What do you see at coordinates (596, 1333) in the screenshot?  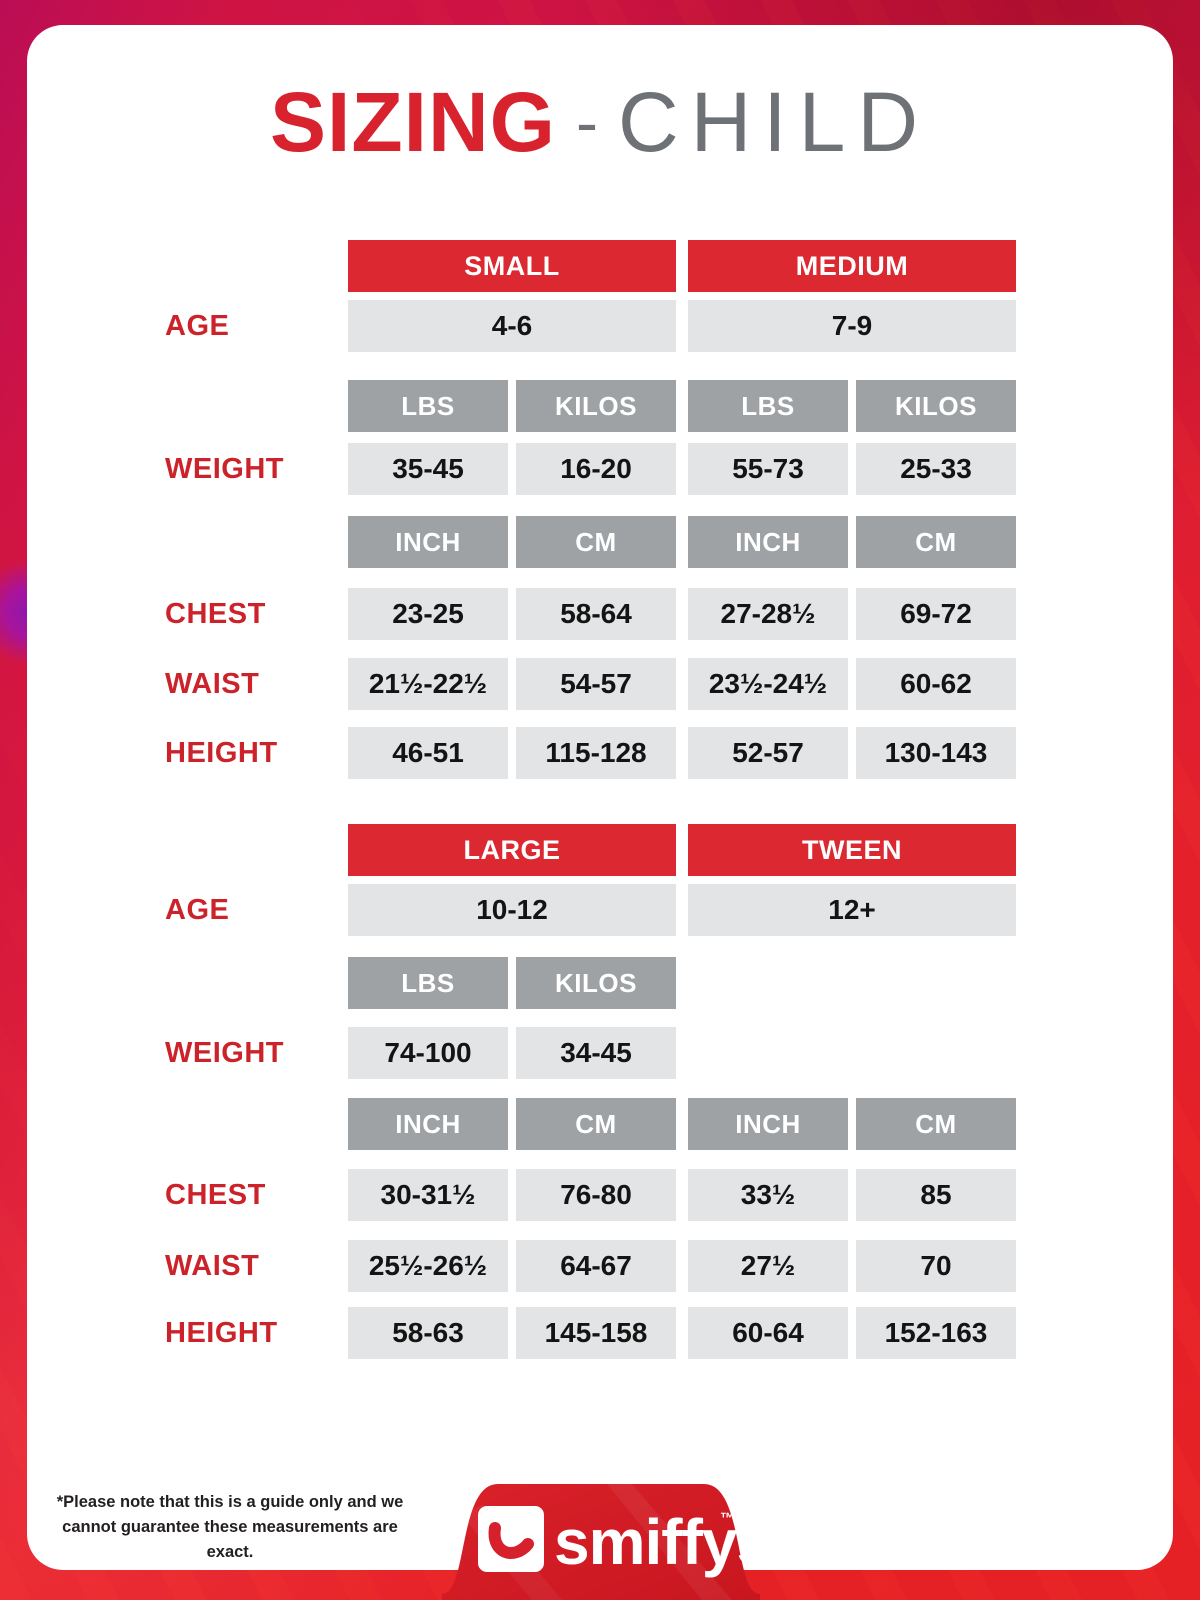 I see `height-value: 145-158` at bounding box center [596, 1333].